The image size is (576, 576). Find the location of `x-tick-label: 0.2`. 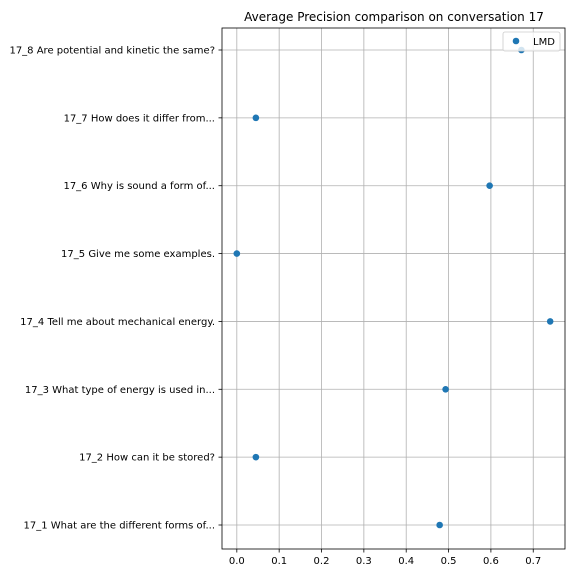

x-tick-label: 0.2 is located at coordinates (322, 561).